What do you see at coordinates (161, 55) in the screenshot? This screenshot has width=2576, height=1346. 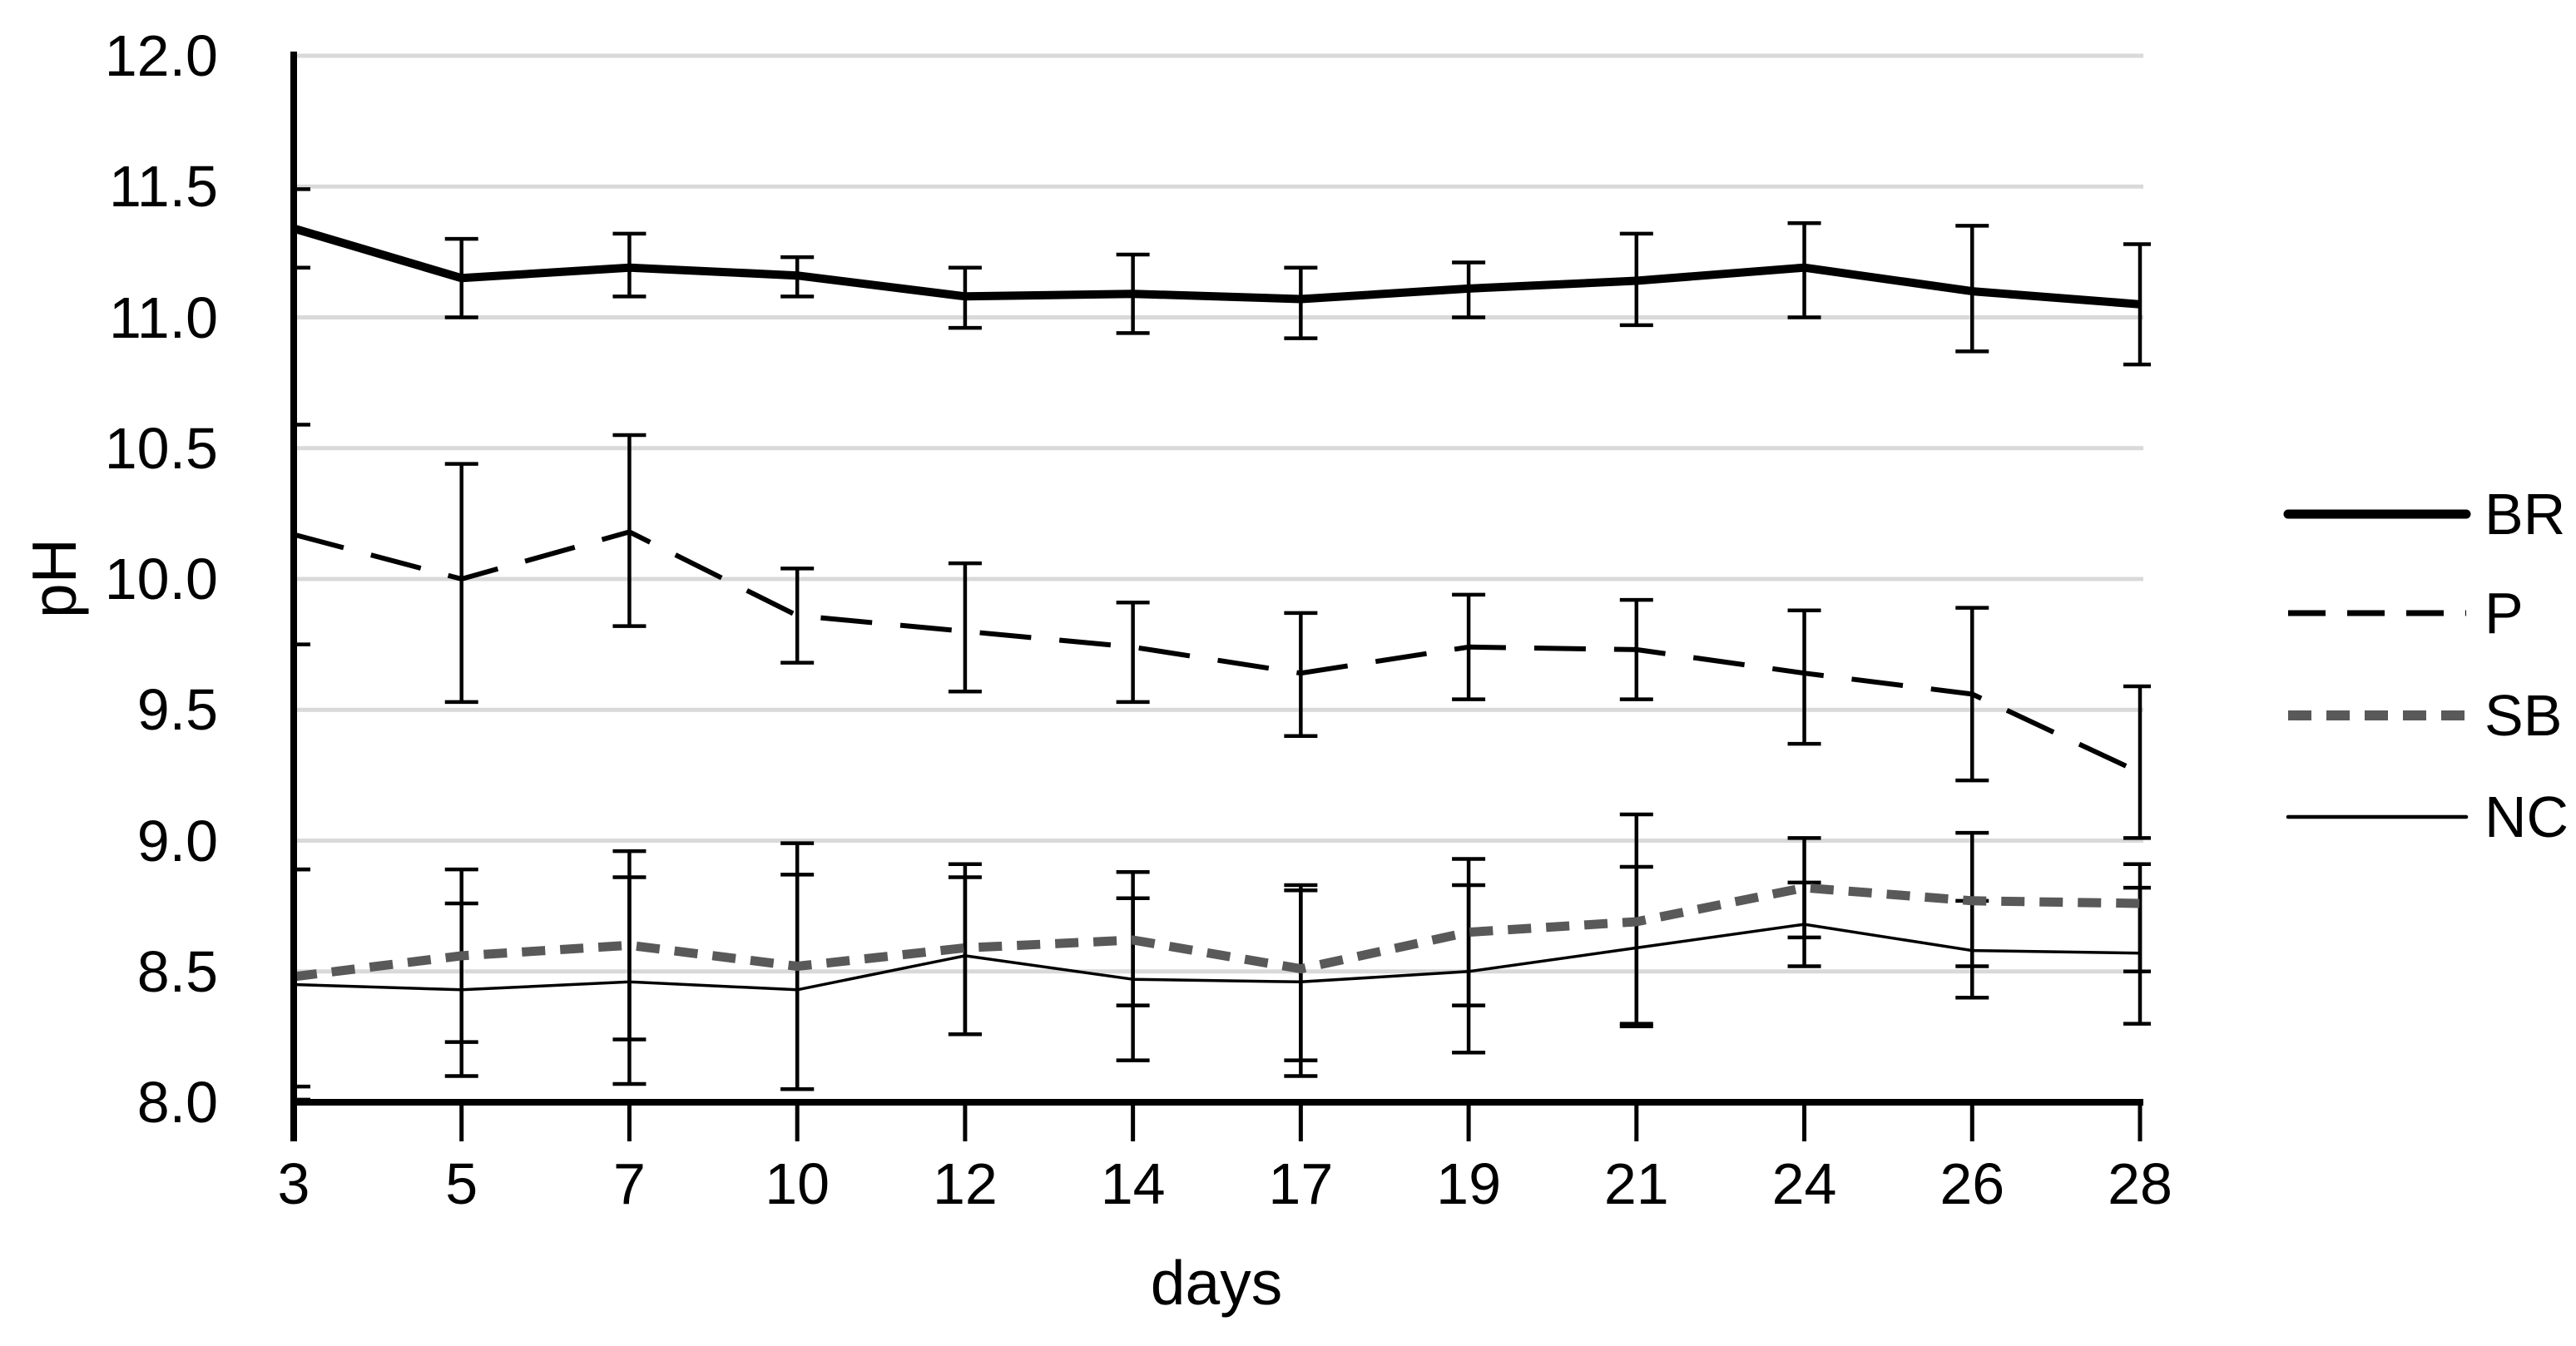 I see `y-tick-label: 12.0` at bounding box center [161, 55].